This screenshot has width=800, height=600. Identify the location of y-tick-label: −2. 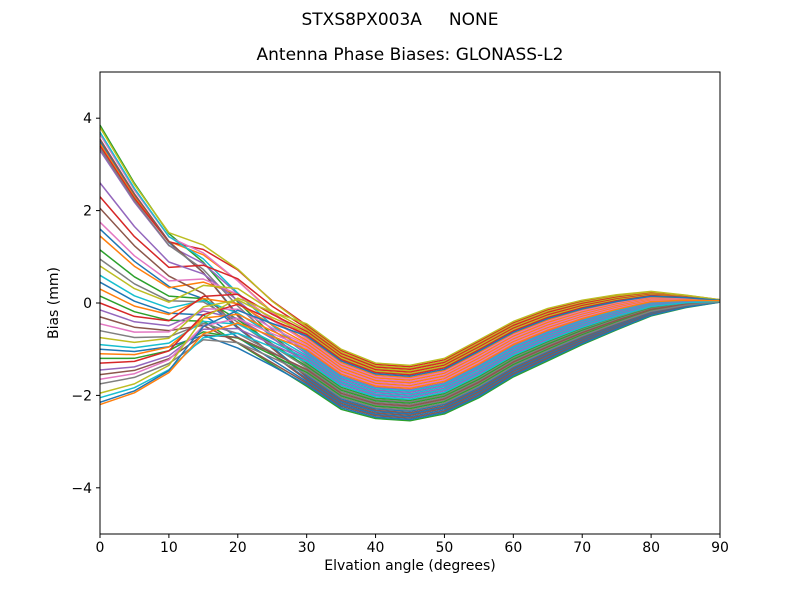
(81, 396).